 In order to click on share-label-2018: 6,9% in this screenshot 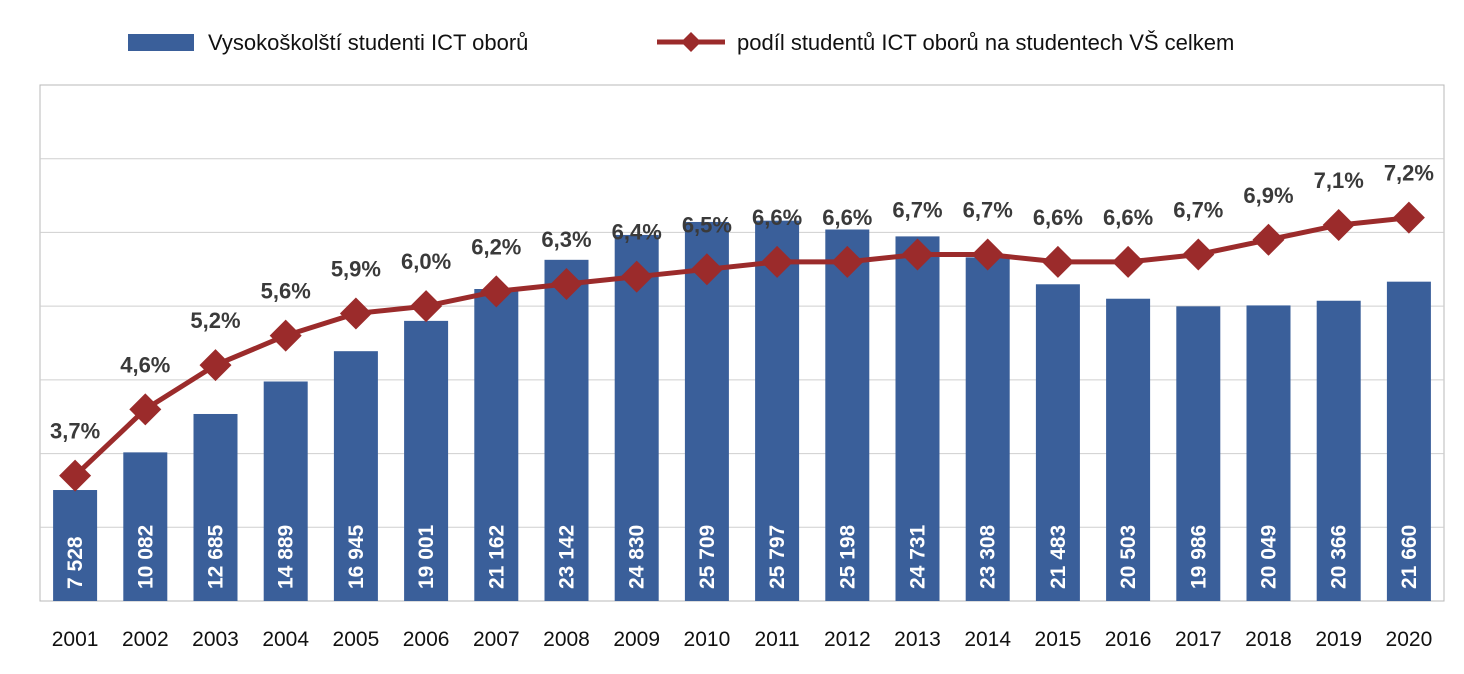, I will do `click(1268, 195)`.